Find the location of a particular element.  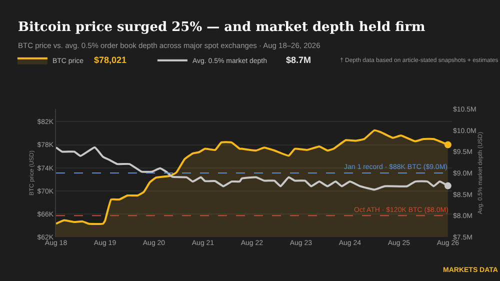

text: $8.7M is located at coordinates (299, 60).